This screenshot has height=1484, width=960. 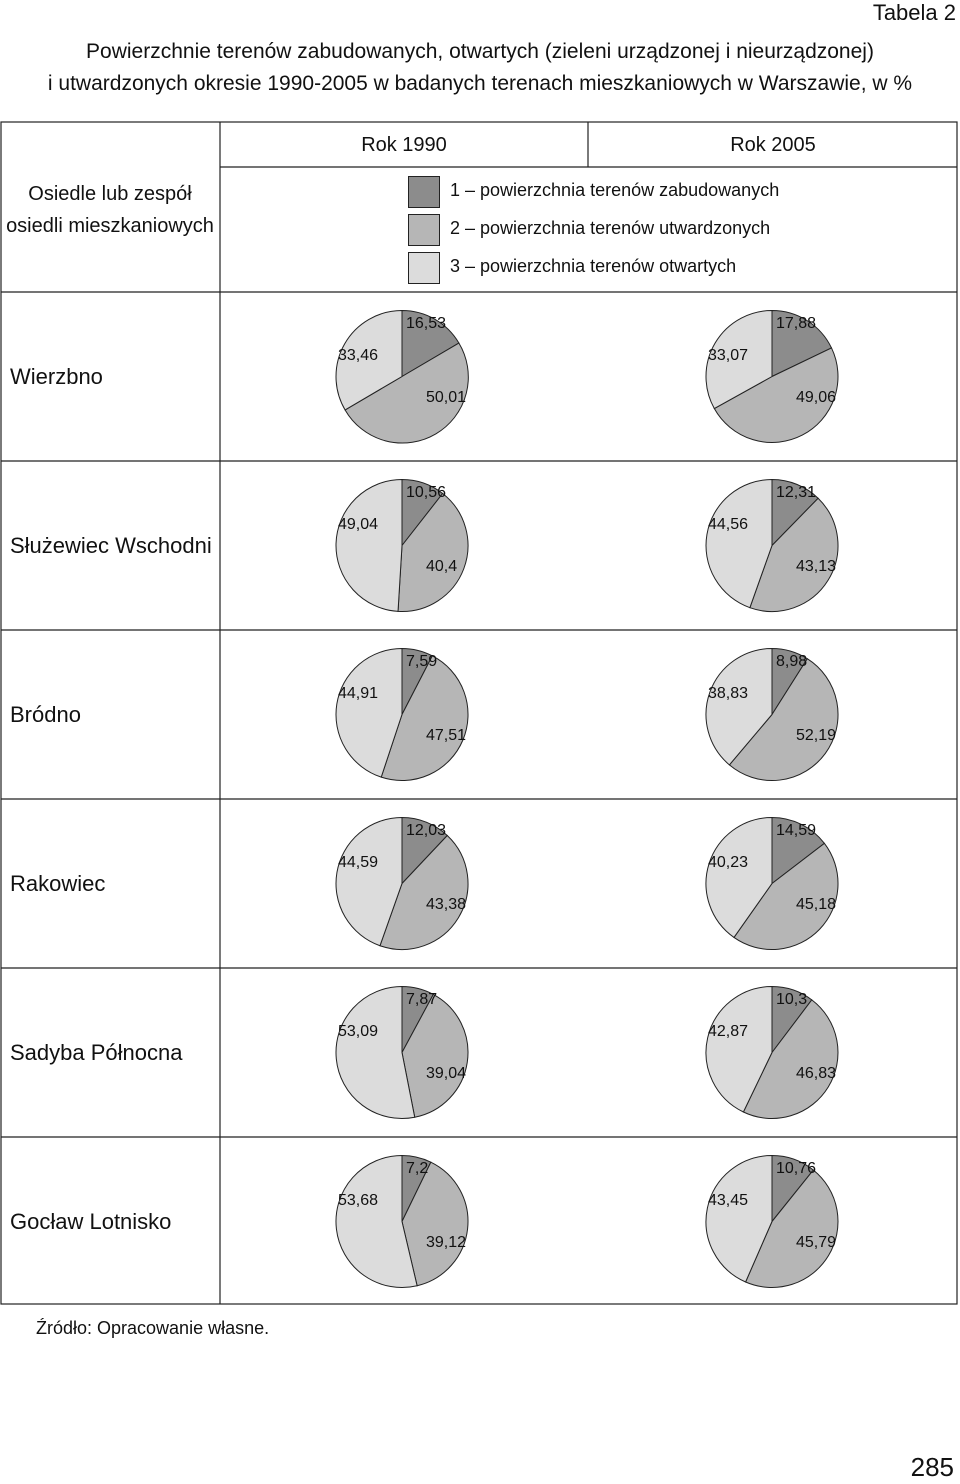 I want to click on pie-brodno-2005-built-label: 8,98, so click(x=792, y=661).